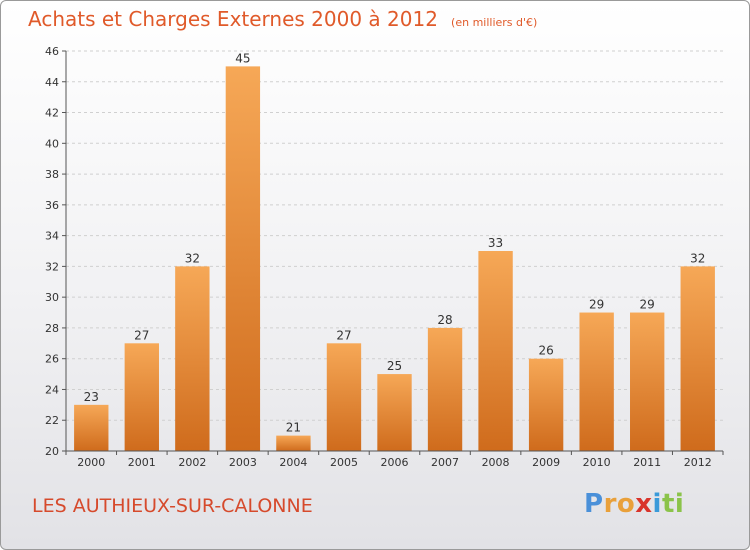 The width and height of the screenshot is (750, 550). What do you see at coordinates (233, 19) in the screenshot?
I see `chart-title: Achats et Charges Externes 2000 à 2012` at bounding box center [233, 19].